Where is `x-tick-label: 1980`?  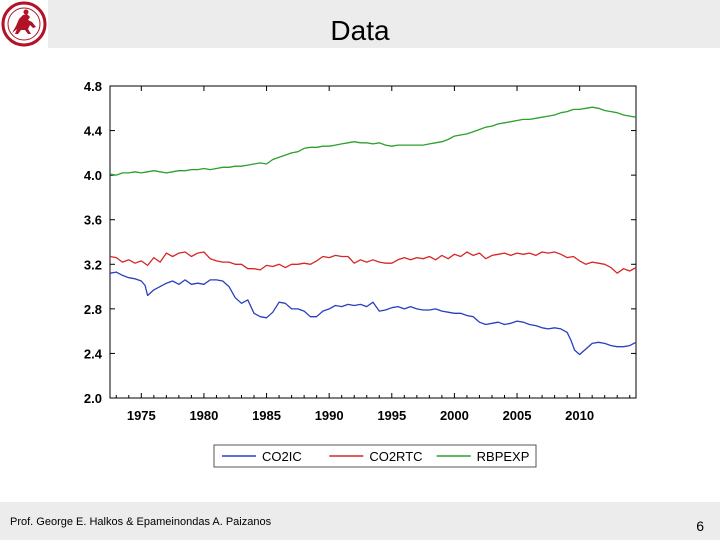 x-tick-label: 1980 is located at coordinates (203, 415).